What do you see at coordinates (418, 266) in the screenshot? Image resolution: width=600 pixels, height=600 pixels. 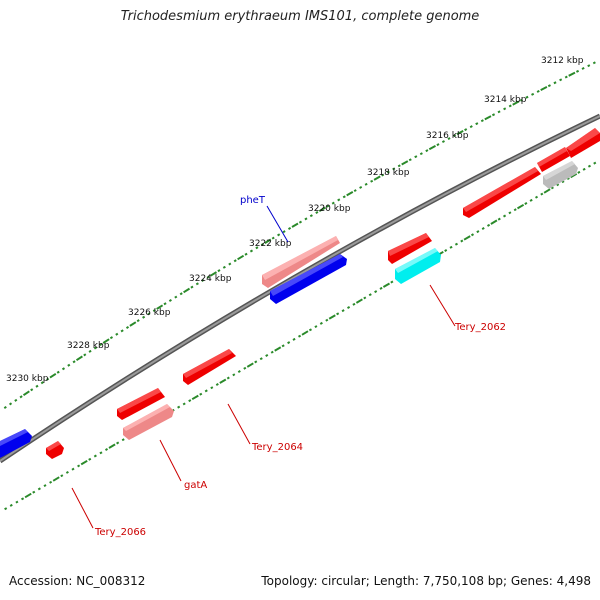 I see `gene-cyan-tery2062` at bounding box center [418, 266].